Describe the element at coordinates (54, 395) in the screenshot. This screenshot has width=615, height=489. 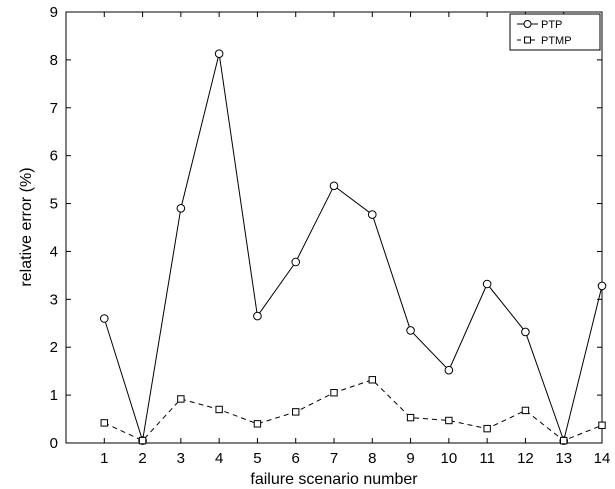
I see `y-tick-label: 1` at that location.